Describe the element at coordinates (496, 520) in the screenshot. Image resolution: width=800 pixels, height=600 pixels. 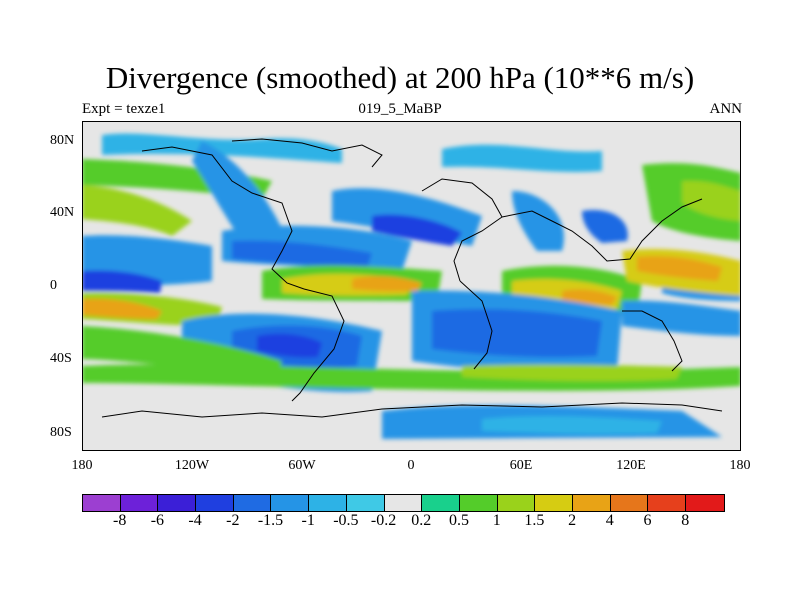
I see `colorbar-label: 1` at that location.